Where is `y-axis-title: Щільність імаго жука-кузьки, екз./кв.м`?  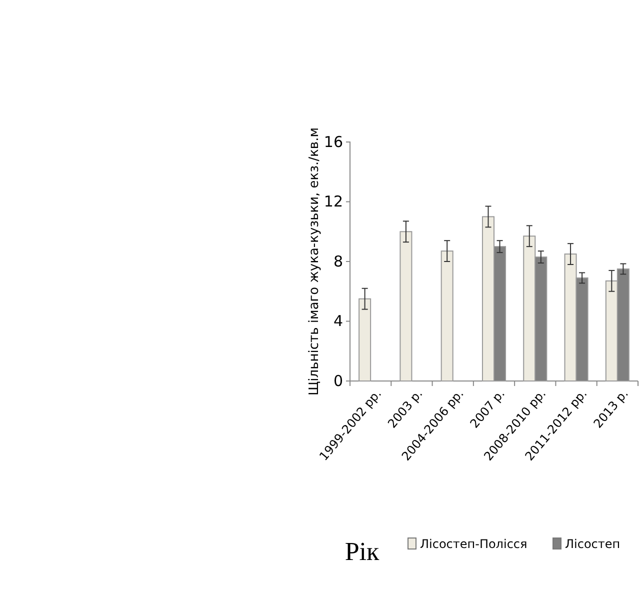
y-axis-title: Щільність імаго жука-кузьки, екз./кв.м is located at coordinates (314, 261).